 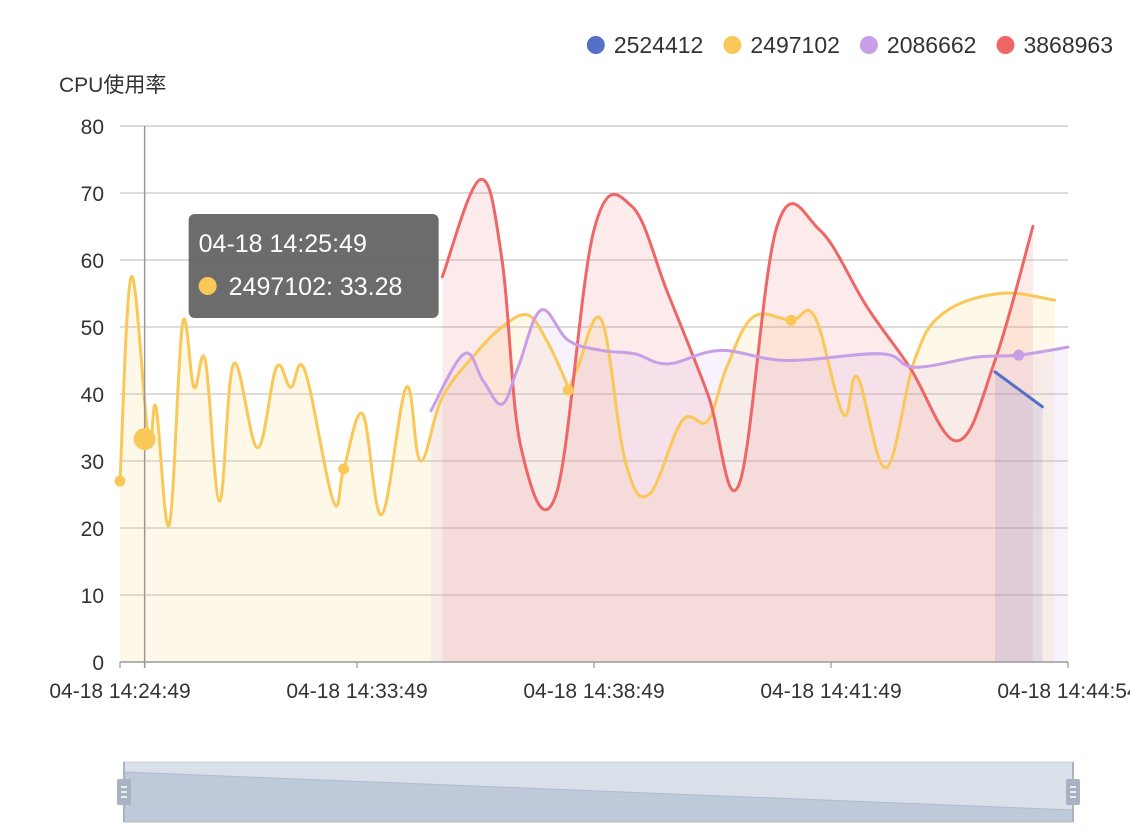 What do you see at coordinates (98, 663) in the screenshot?
I see `y-tick-label: 0` at bounding box center [98, 663].